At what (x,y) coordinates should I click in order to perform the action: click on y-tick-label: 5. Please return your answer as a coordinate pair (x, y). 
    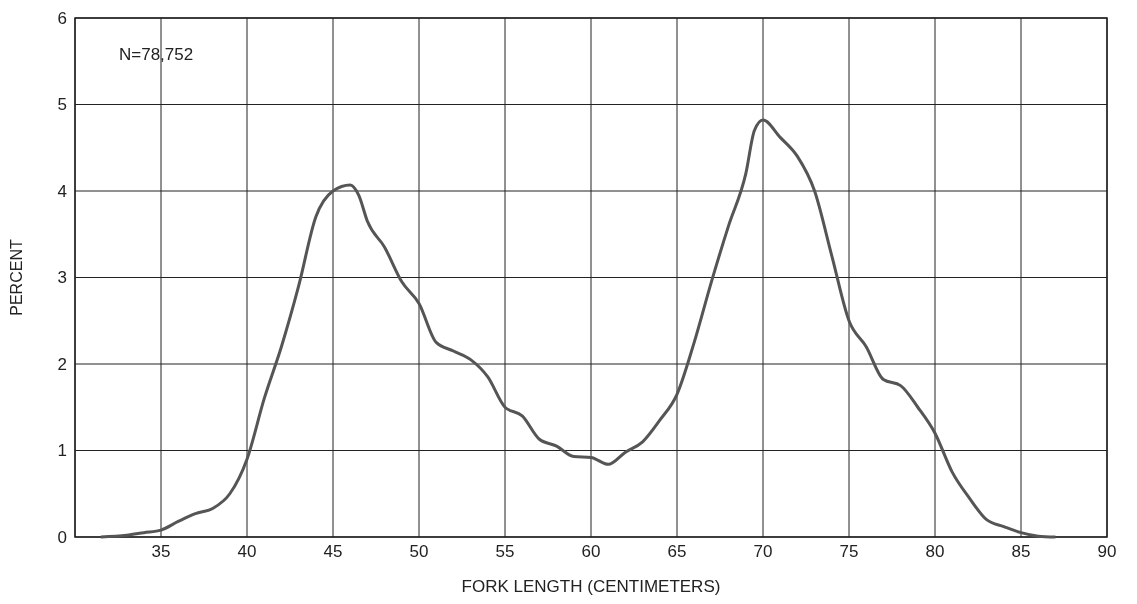
    Looking at the image, I should click on (62, 105).